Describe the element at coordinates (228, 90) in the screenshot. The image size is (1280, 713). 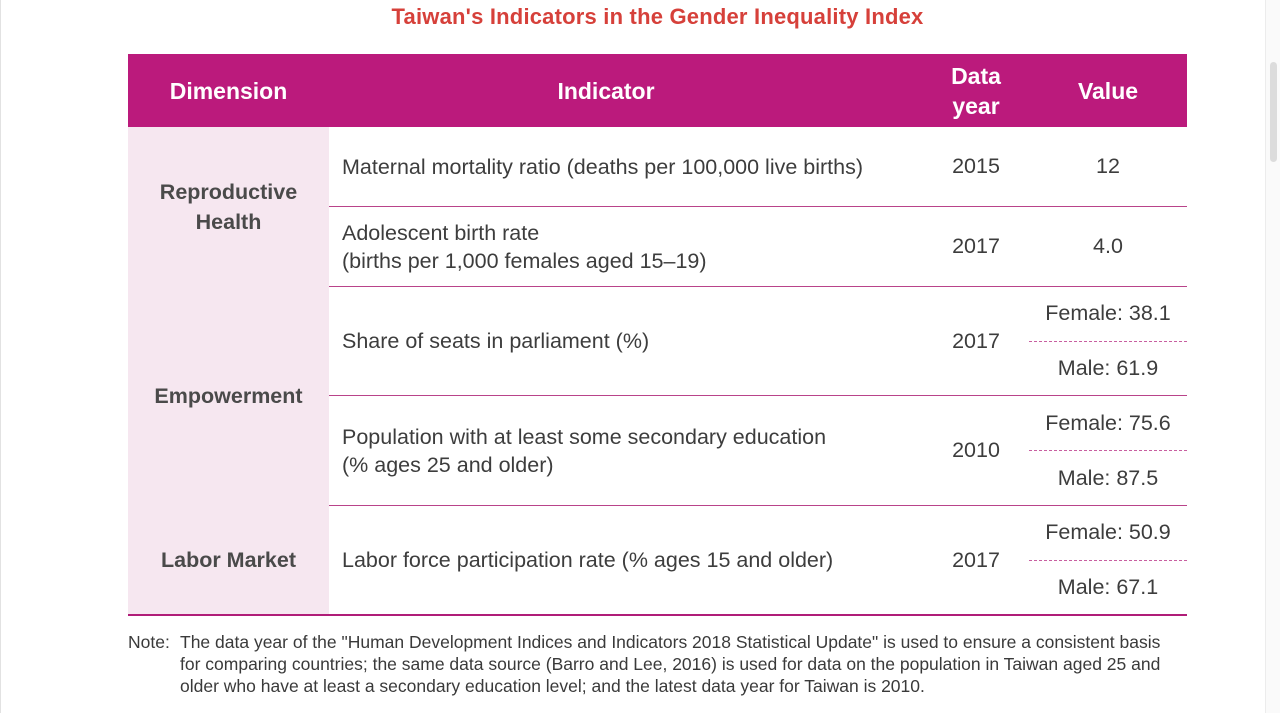
I see `header-dimension: Dimension` at that location.